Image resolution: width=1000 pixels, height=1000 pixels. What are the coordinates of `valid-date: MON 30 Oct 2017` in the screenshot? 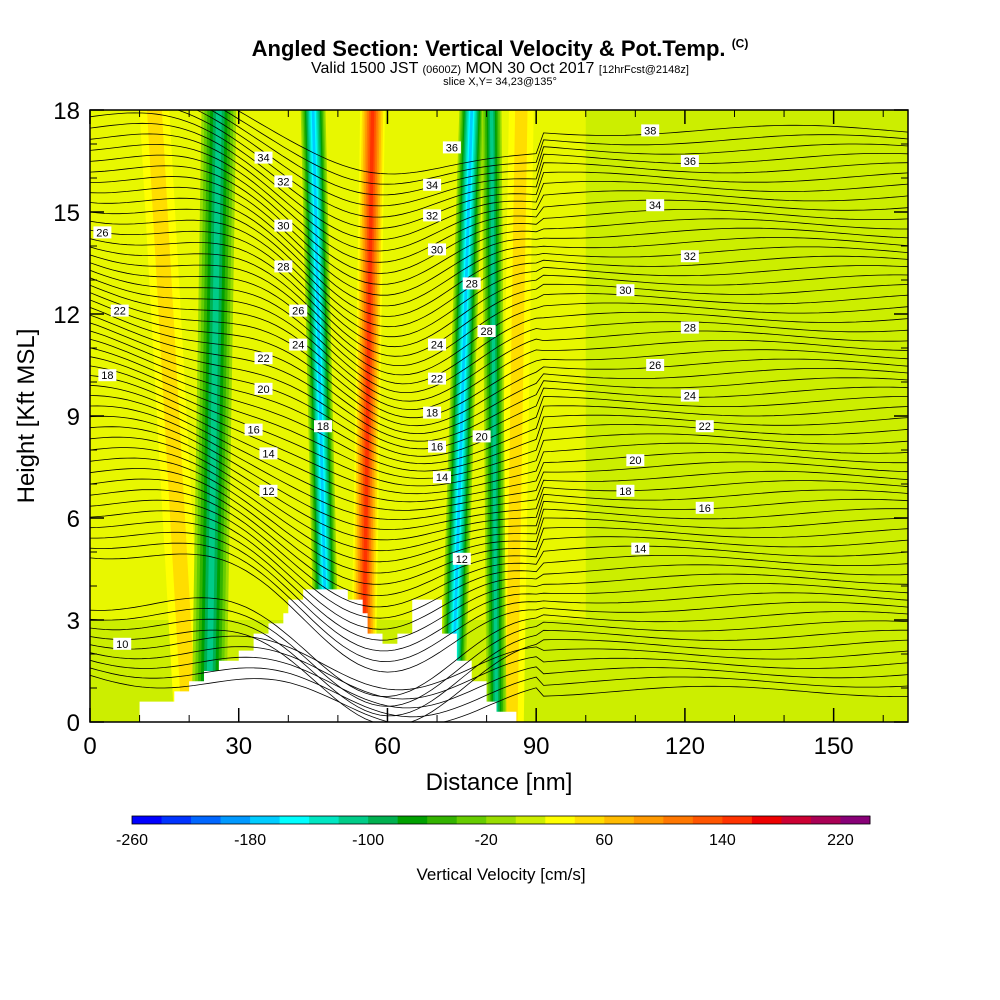 It's located at (530, 68).